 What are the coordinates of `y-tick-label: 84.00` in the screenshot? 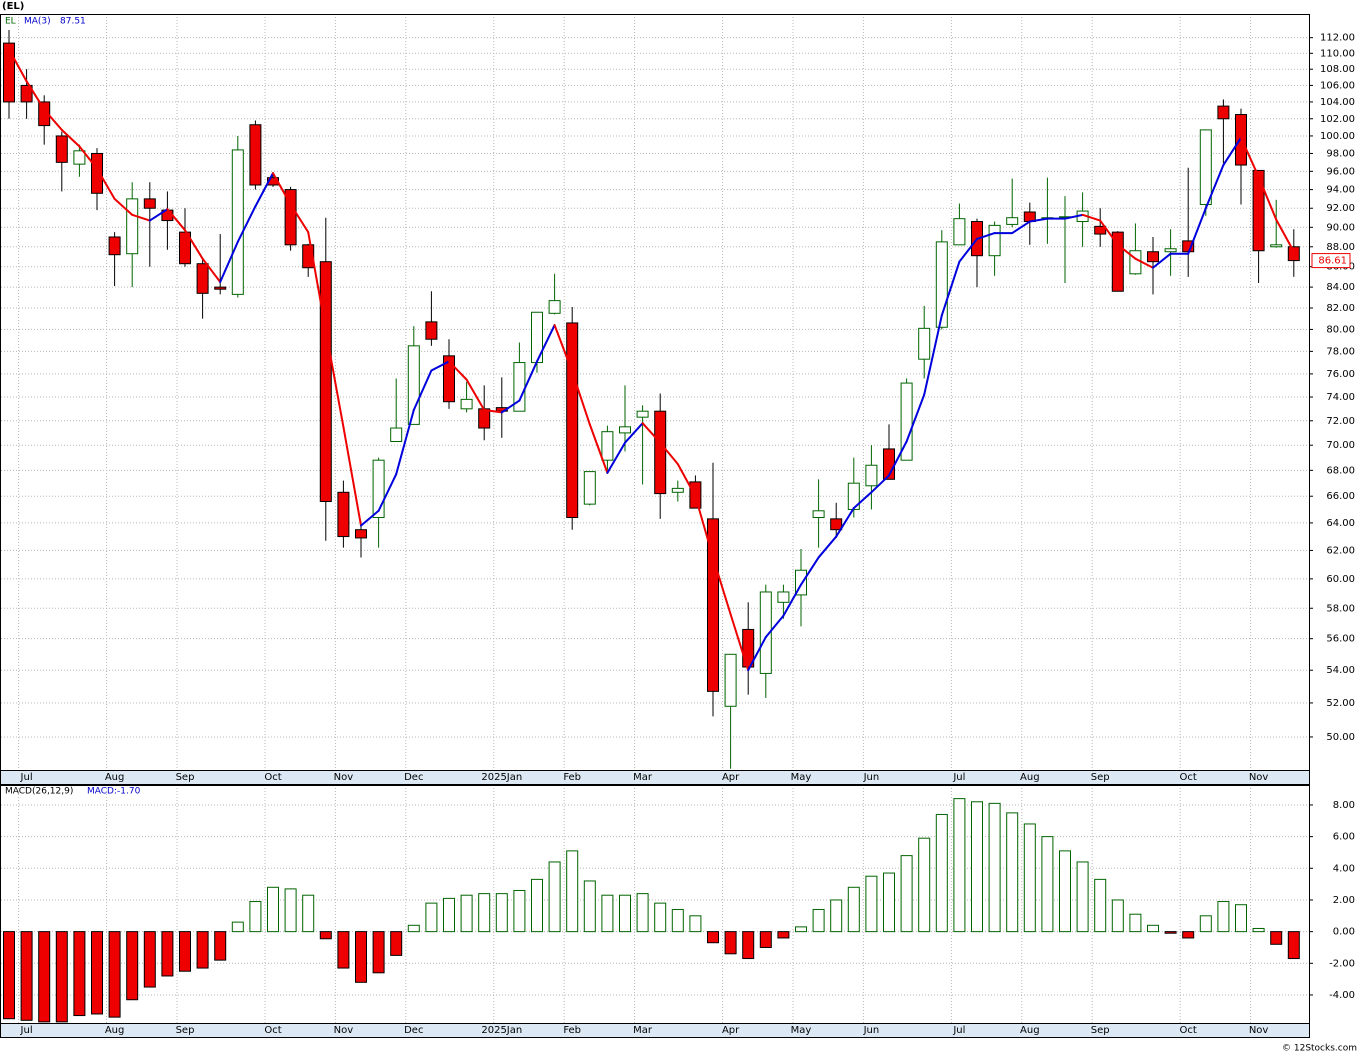 It's located at (1340, 287).